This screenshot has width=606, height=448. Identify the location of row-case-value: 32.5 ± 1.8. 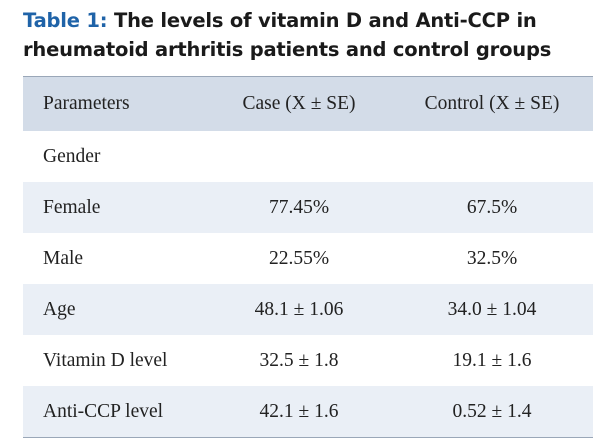
(299, 360).